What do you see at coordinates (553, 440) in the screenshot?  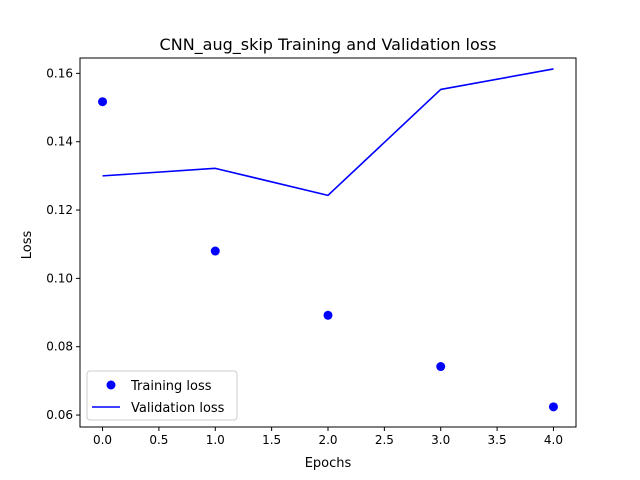 I see `x-tick-label: 4.0` at bounding box center [553, 440].